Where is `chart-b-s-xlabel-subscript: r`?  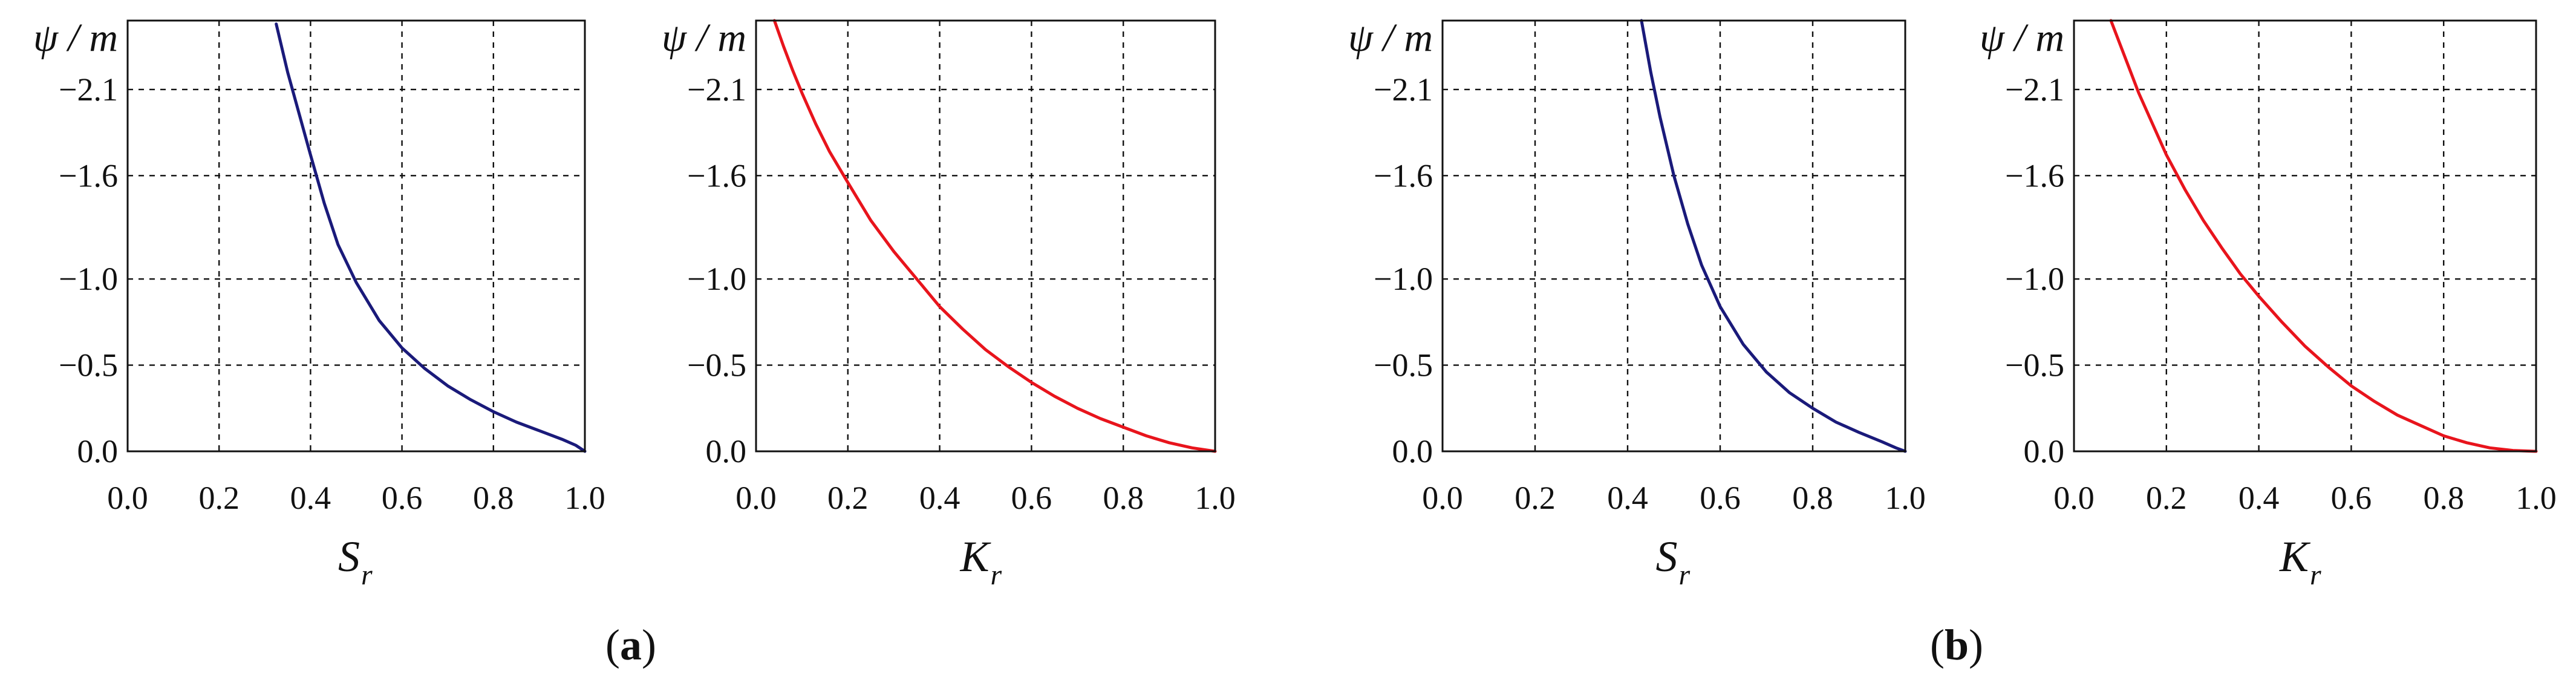 chart-b-s-xlabel-subscript: r is located at coordinates (1685, 575).